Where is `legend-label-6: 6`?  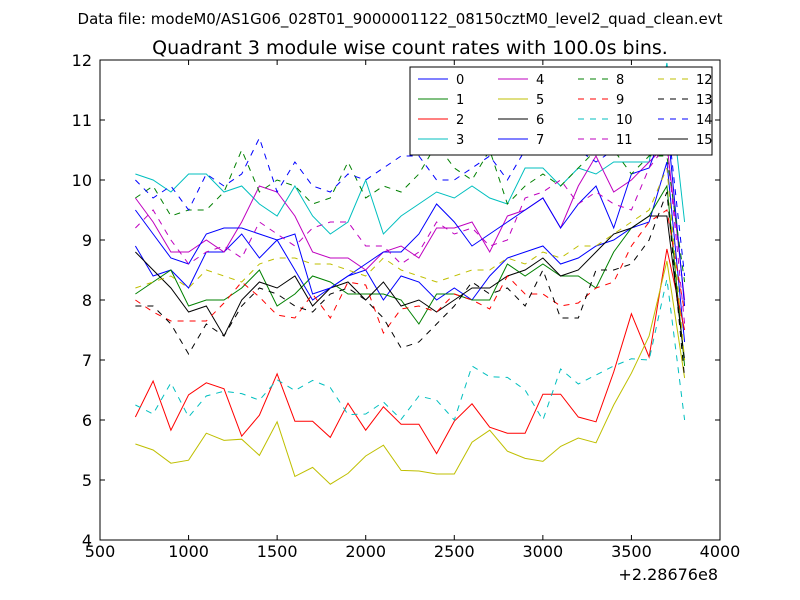
legend-label-6: 6 is located at coordinates (540, 120).